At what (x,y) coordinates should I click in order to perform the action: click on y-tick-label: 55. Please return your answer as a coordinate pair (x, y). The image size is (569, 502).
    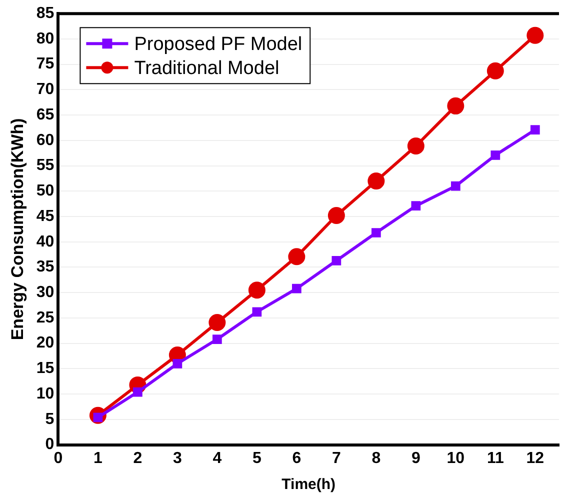
    Looking at the image, I should click on (45, 165).